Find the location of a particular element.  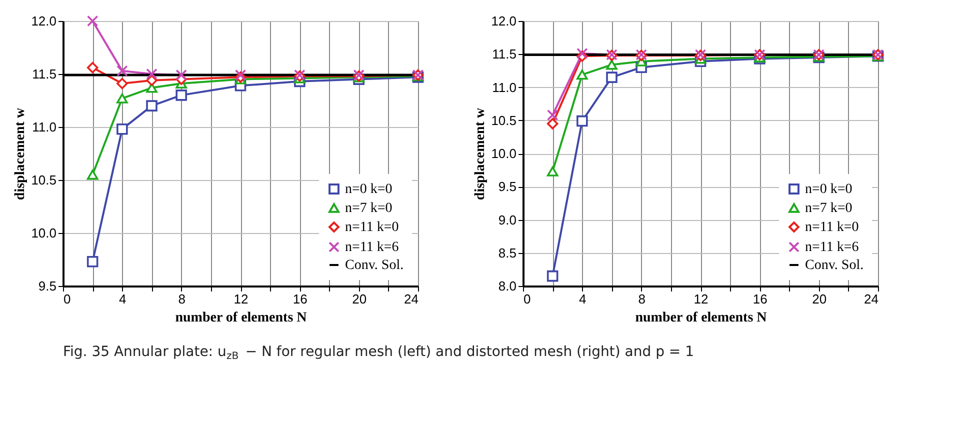

y-tick-label: 9.0 is located at coordinates (507, 220).